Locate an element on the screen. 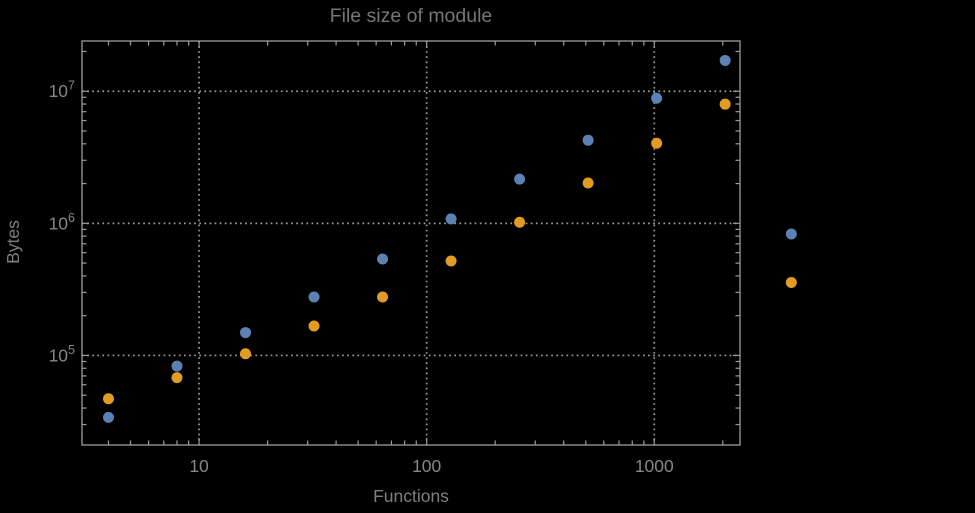  x-tick-label: 10 is located at coordinates (199, 466).